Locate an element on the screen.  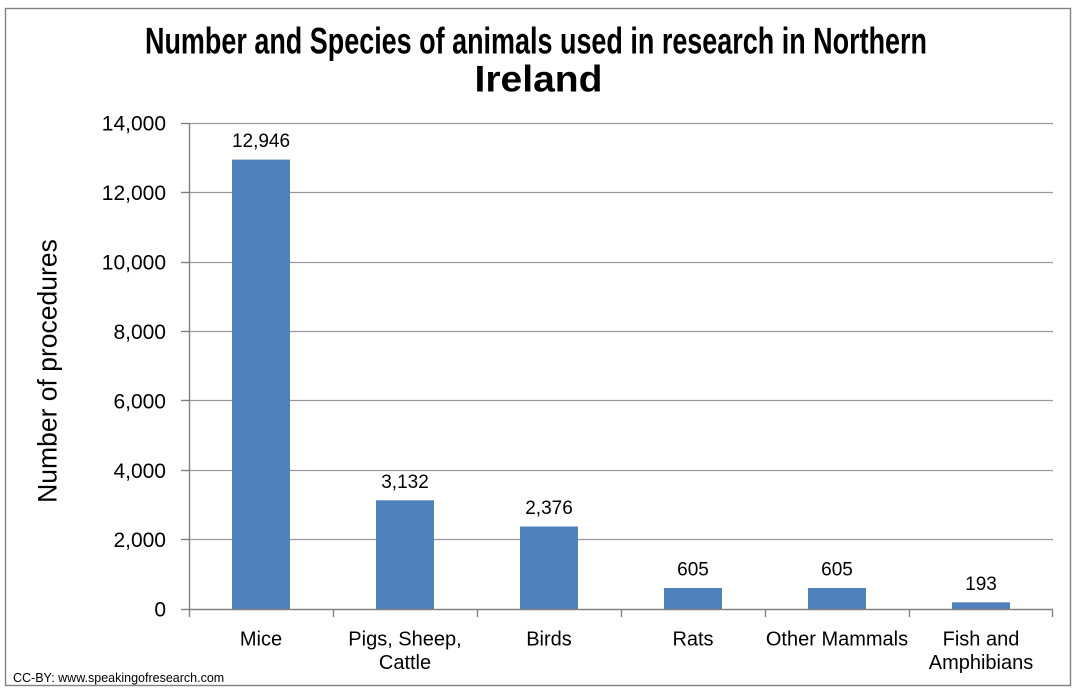
svg-text: 6,000 is located at coordinates (139, 401).